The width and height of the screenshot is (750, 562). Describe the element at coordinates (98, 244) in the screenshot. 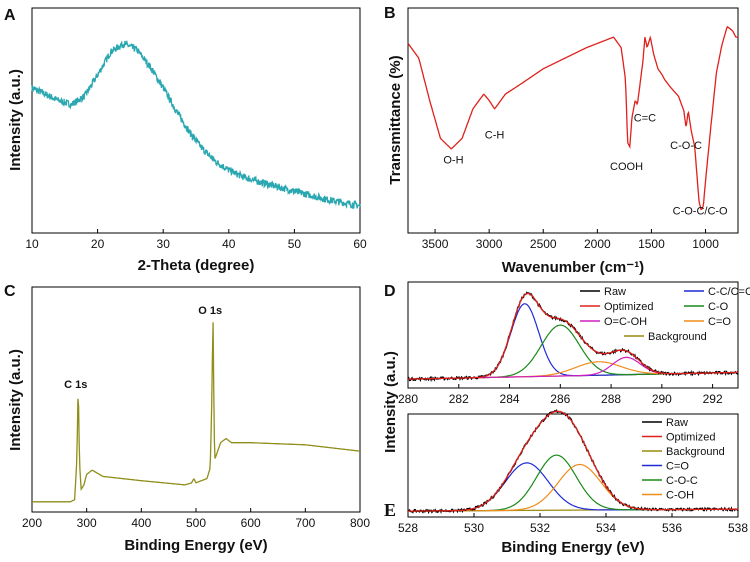

I see `panel-a-xtick-label: 20` at that location.